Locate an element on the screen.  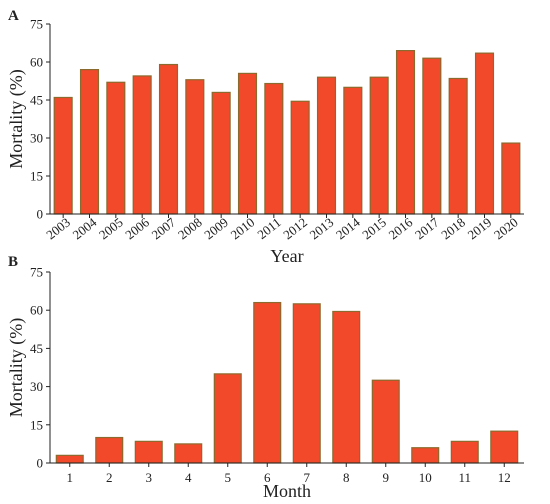
panel-a-bar-2015 is located at coordinates (379, 145).